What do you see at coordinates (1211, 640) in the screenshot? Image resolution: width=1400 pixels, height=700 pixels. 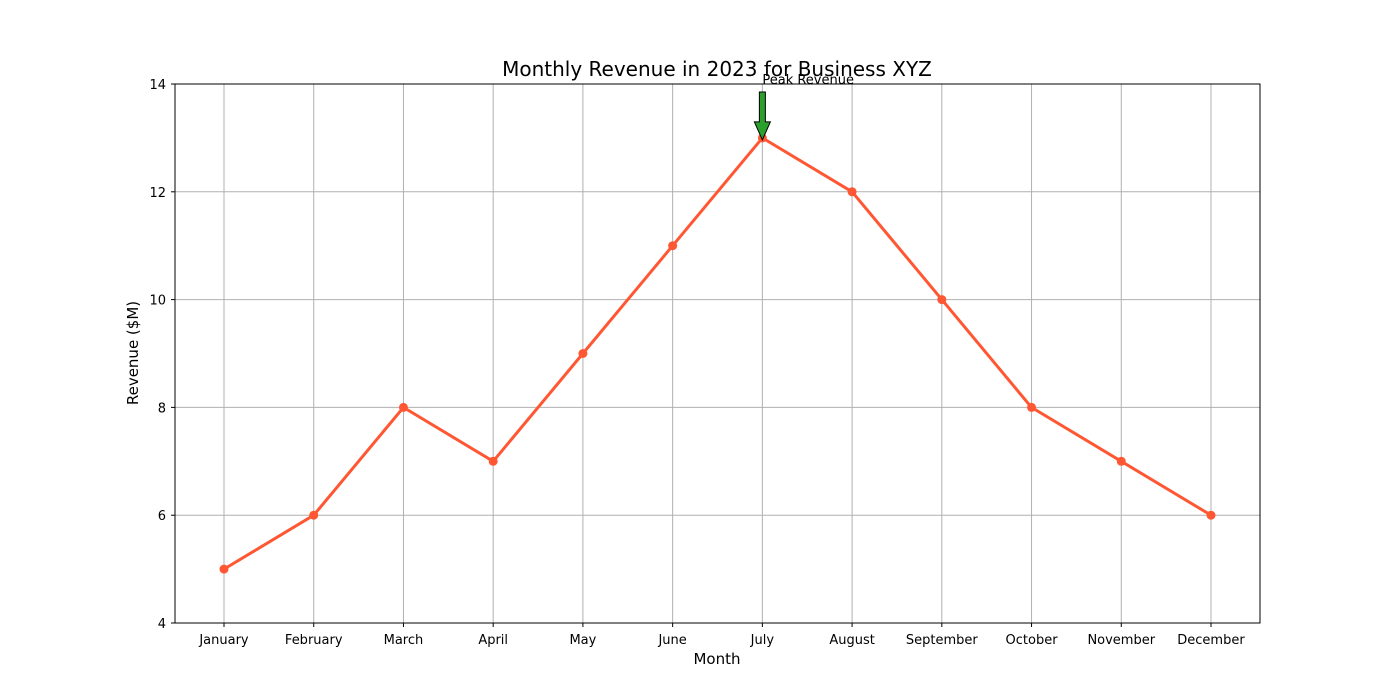 I see `x-tick-label: December` at bounding box center [1211, 640].